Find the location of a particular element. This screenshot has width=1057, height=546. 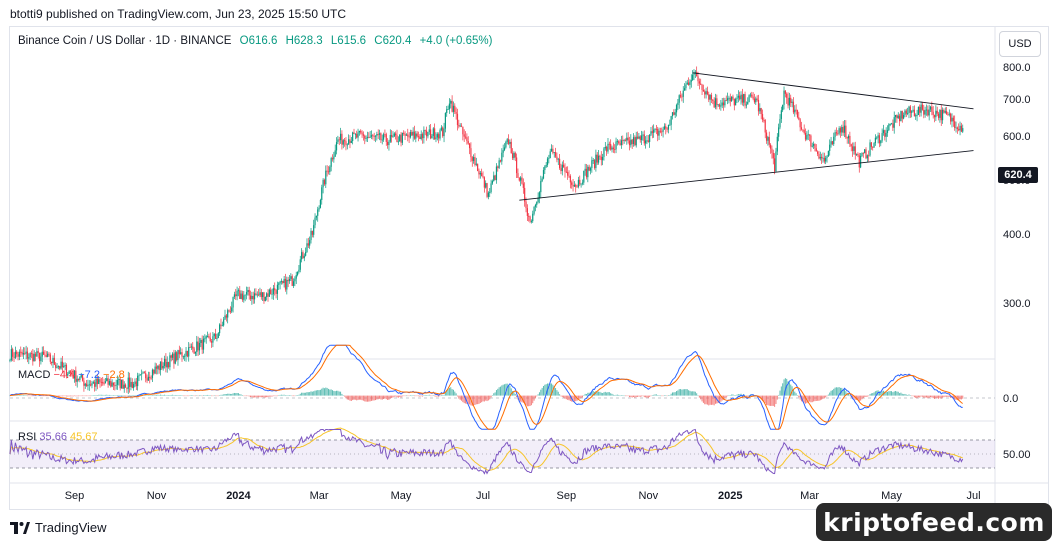

currency-button: USD is located at coordinates (1020, 44).